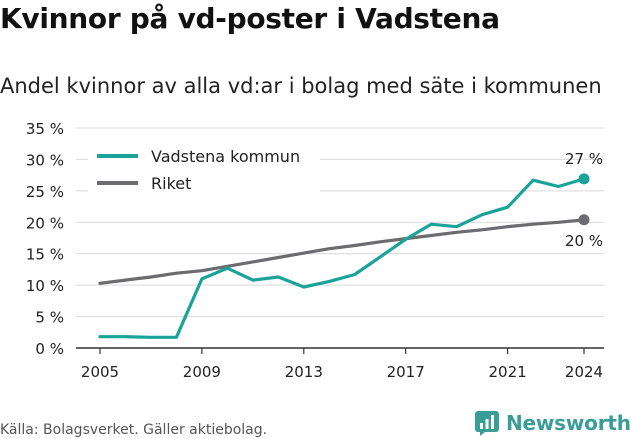 The width and height of the screenshot is (631, 439). Describe the element at coordinates (584, 220) in the screenshot. I see `endpoint-riket` at that location.